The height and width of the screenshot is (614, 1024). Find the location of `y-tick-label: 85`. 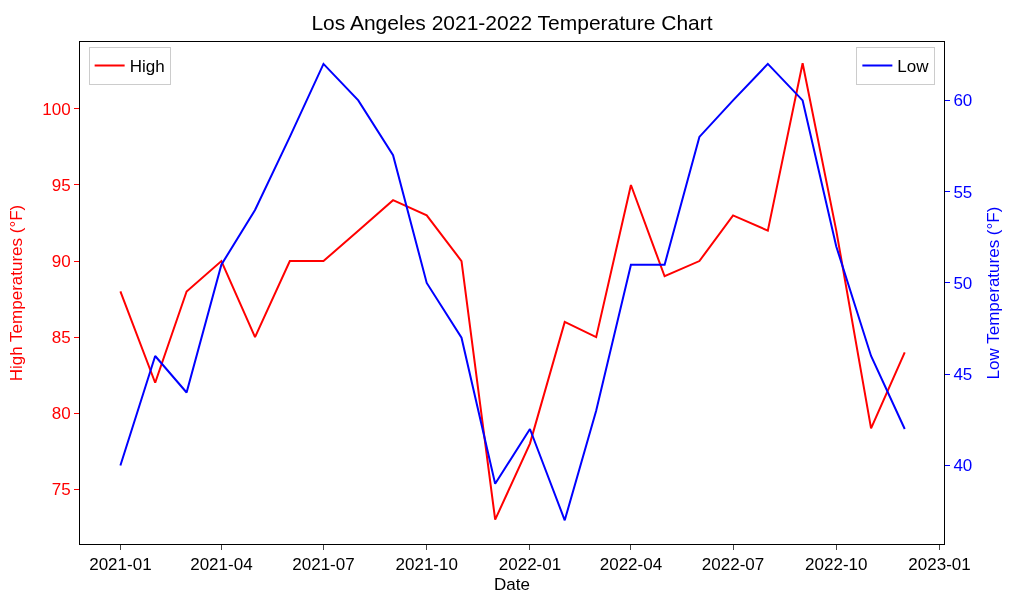

y-tick-label: 85 is located at coordinates (61, 338).